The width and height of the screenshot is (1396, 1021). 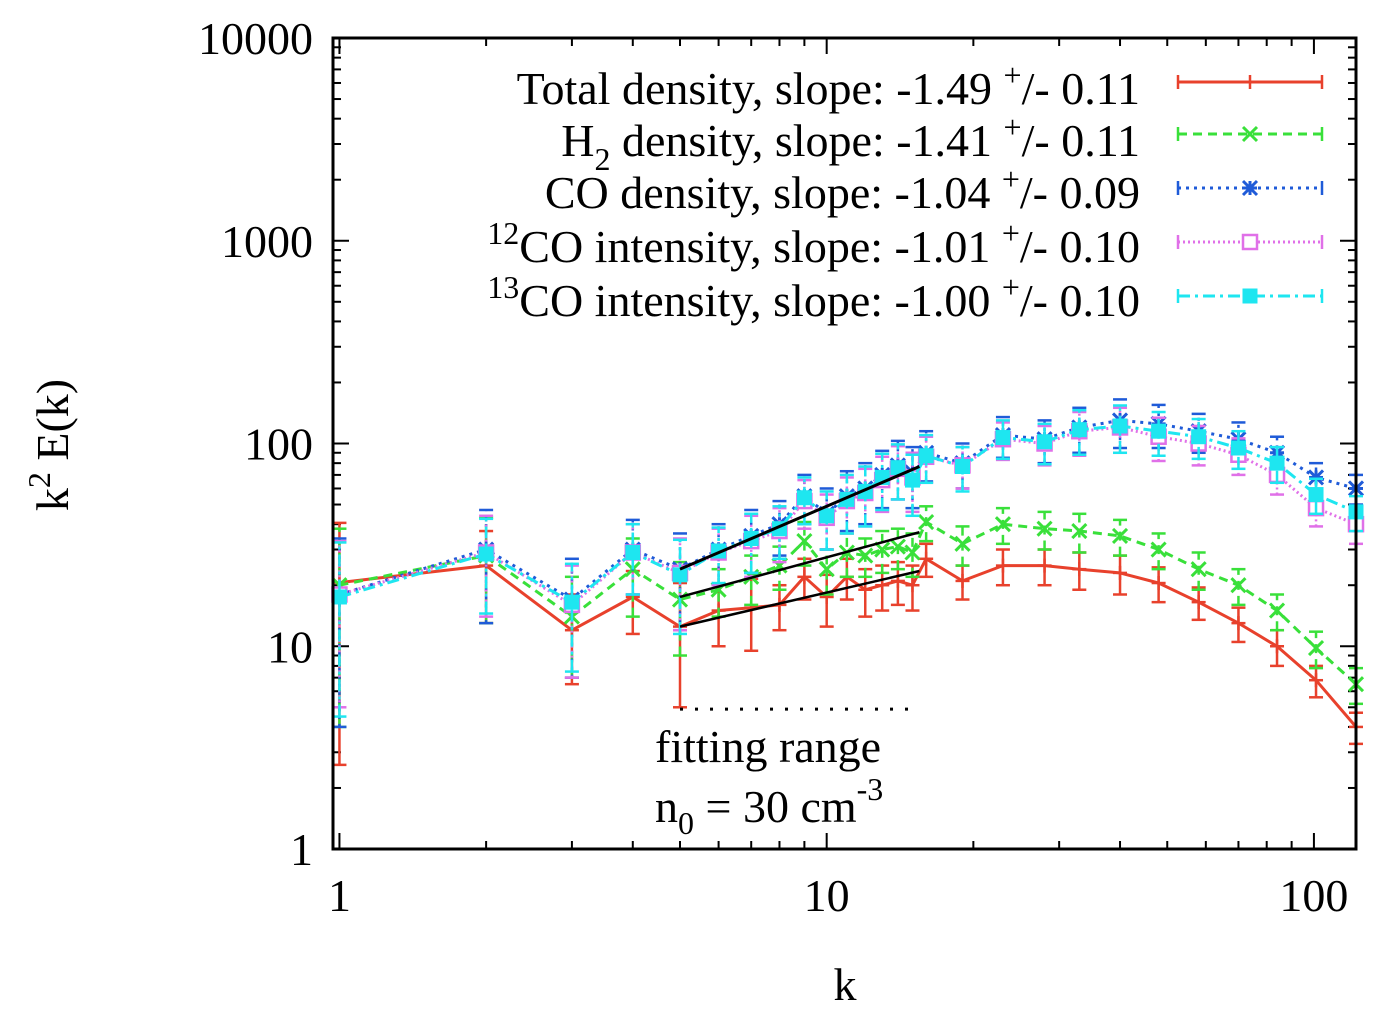 I want to click on x-tick-label: 1, so click(x=339, y=895).